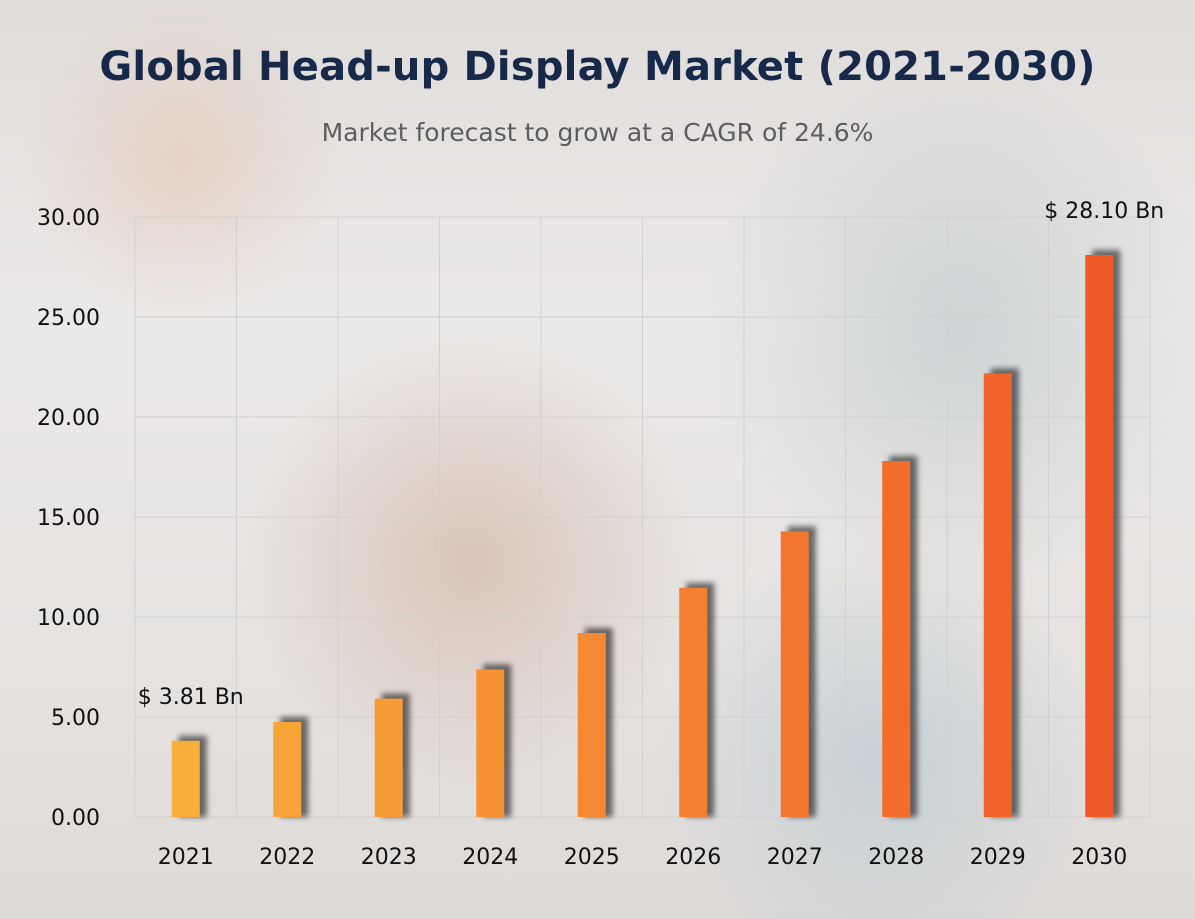 This screenshot has height=919, width=1195. Describe the element at coordinates (388, 757) in the screenshot. I see `bar-2023` at that location.